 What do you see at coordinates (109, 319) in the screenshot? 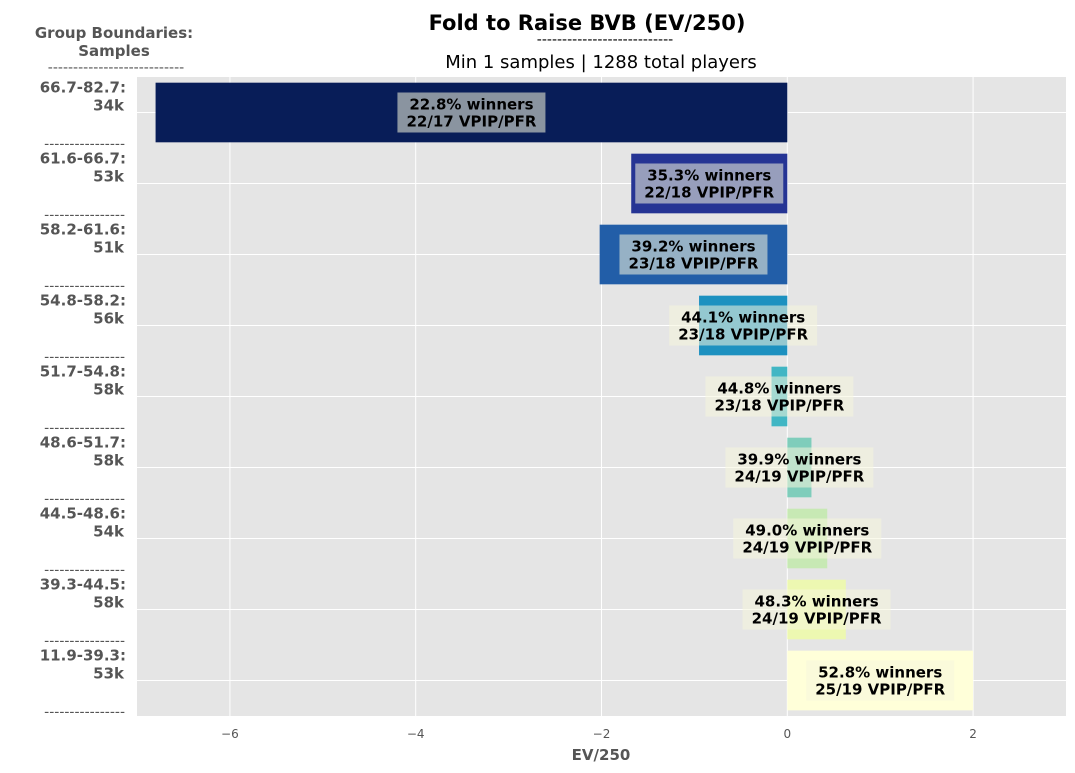
I see `group-samples-label: 56k` at bounding box center [109, 319].